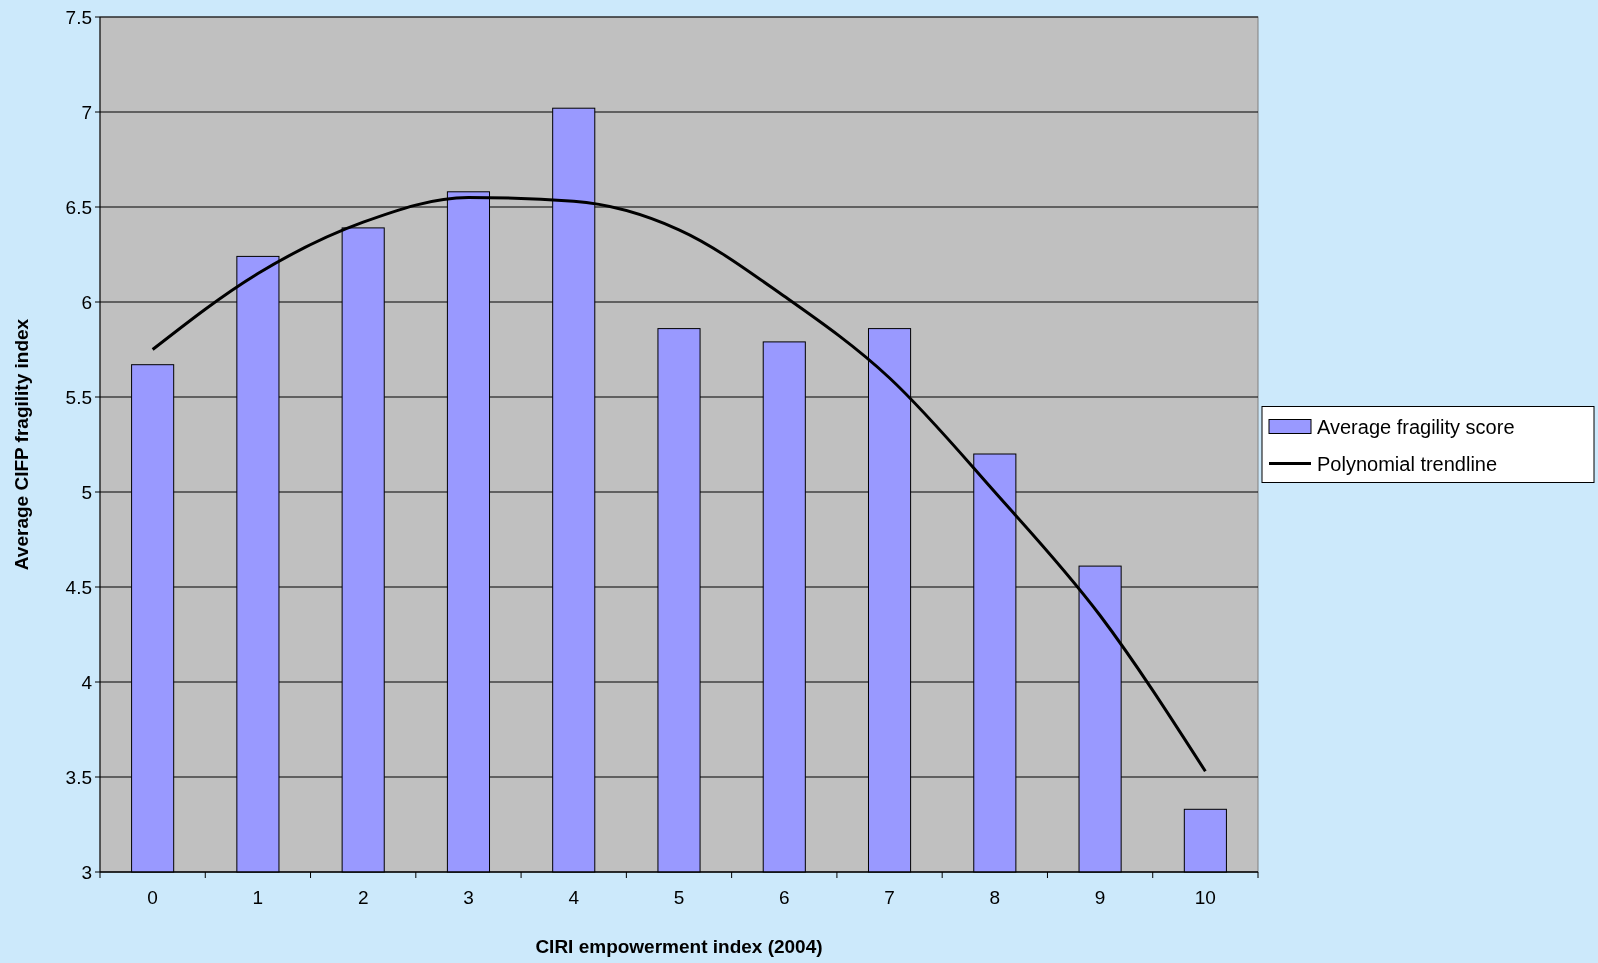  Describe the element at coordinates (1100, 897) in the screenshot. I see `x-tick-label: 9` at that location.